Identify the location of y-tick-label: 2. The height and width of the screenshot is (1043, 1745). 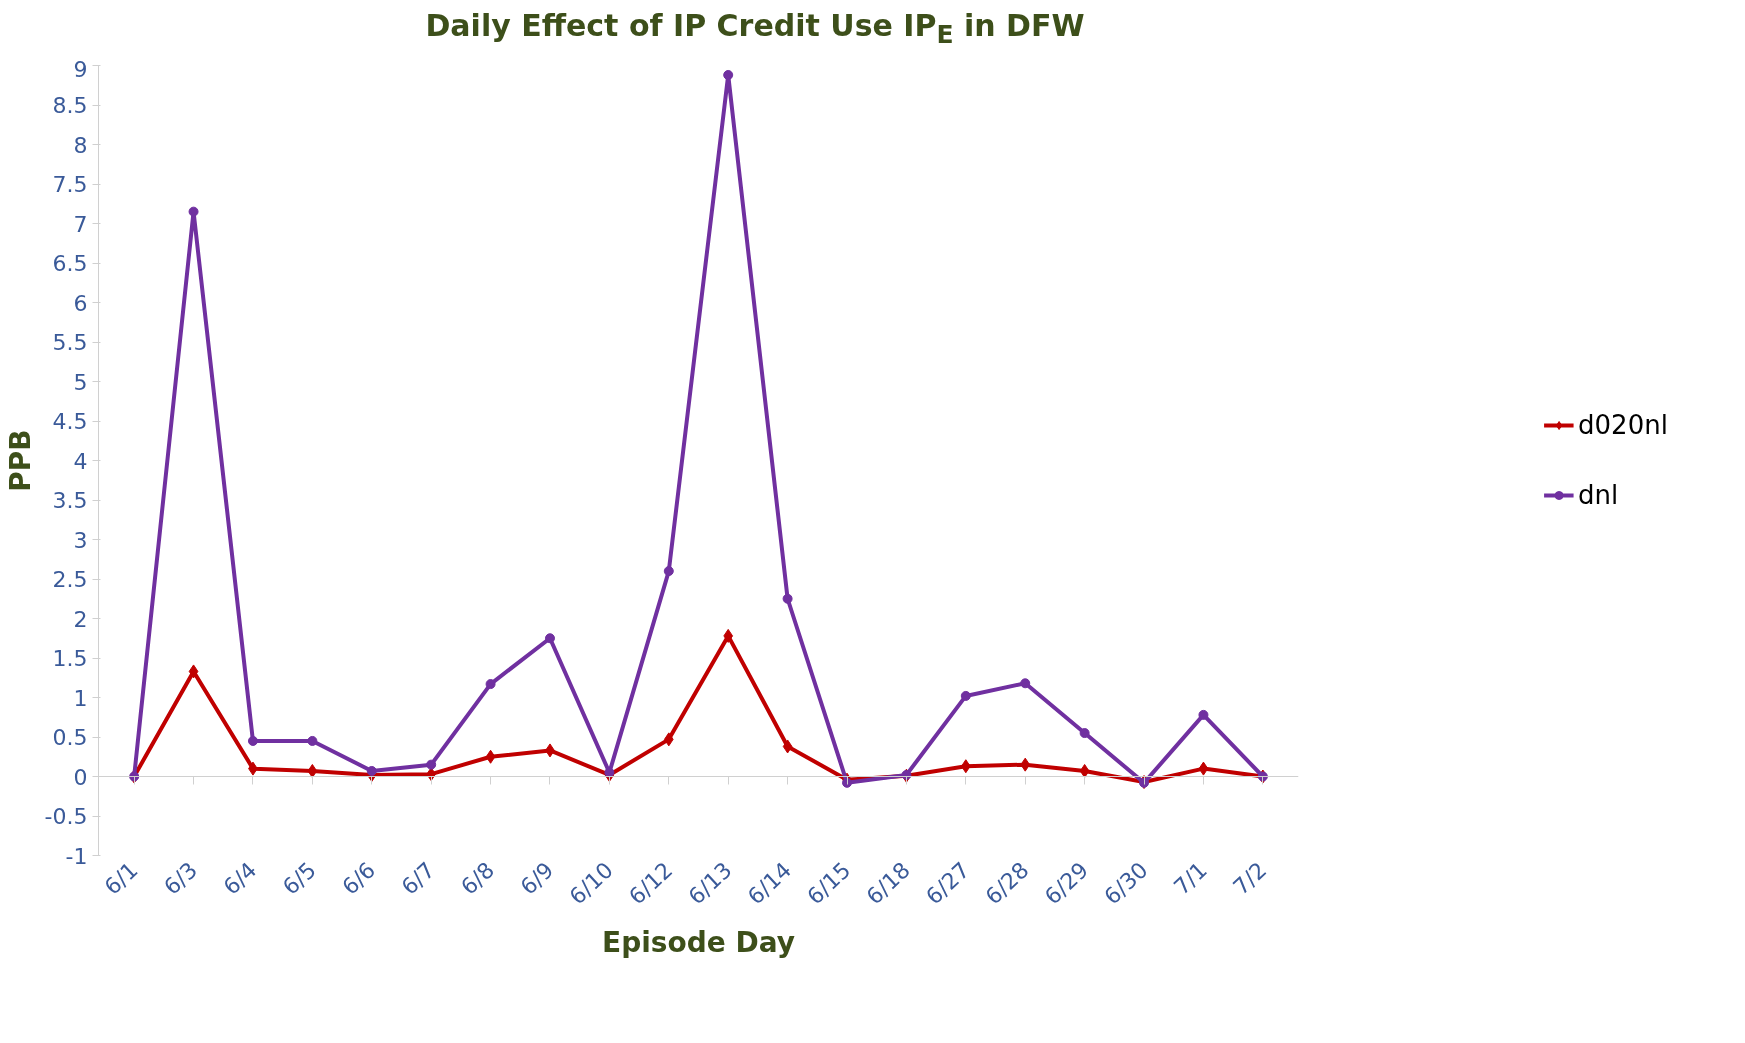
(80, 619).